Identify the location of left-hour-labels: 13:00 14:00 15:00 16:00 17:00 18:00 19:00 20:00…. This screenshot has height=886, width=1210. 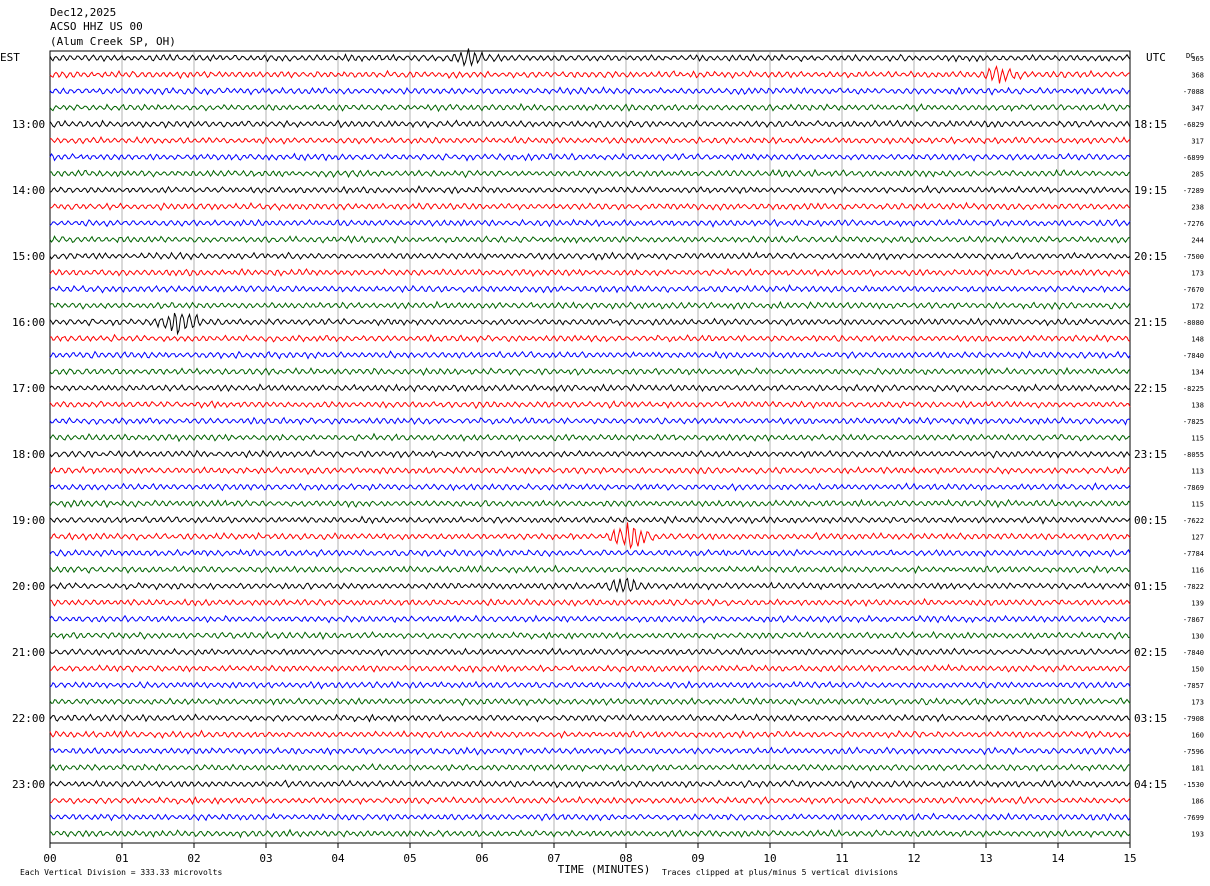
(28, 454).